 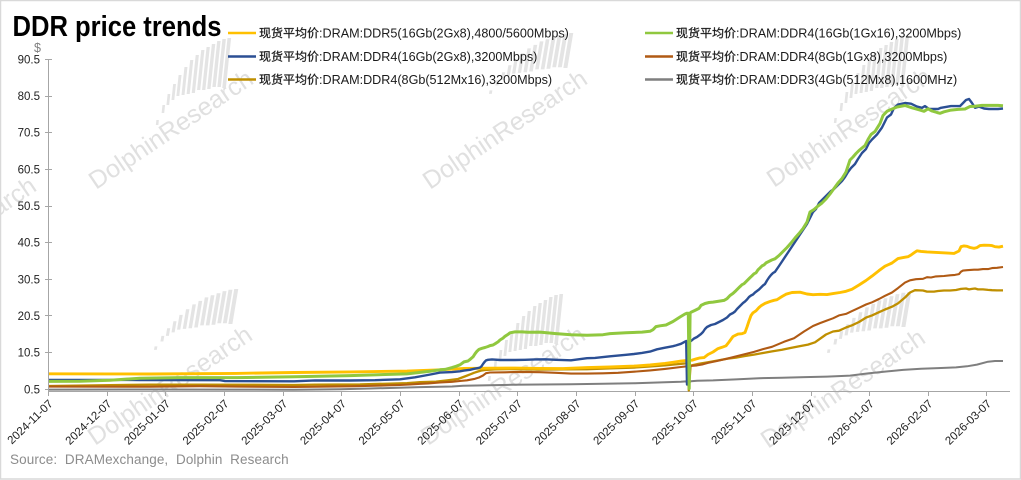 What do you see at coordinates (29, 60) in the screenshot?
I see `svg-text: 90.5` at bounding box center [29, 60].